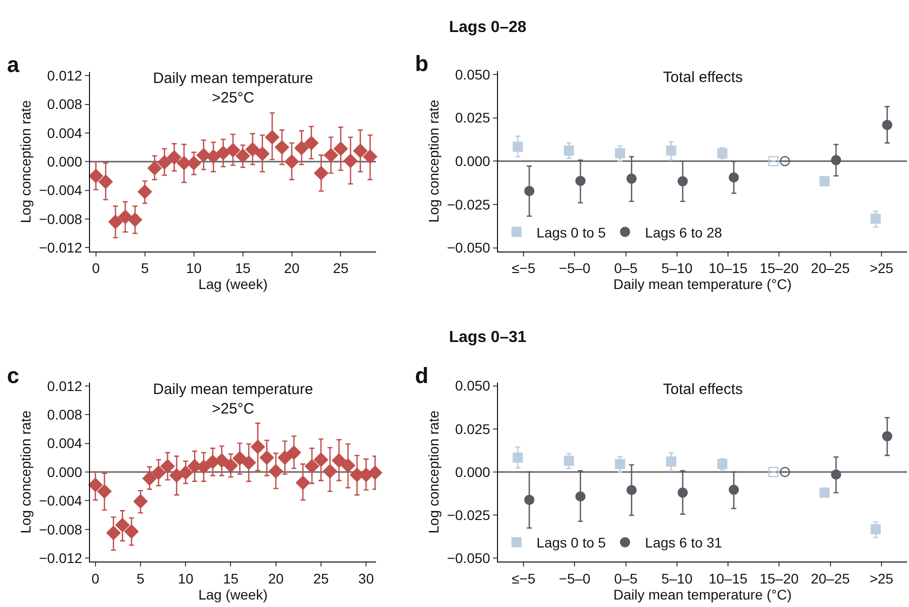 Image resolution: width=909 pixels, height=607 pixels. I want to click on x-tick-label: 10–15, so click(728, 268).